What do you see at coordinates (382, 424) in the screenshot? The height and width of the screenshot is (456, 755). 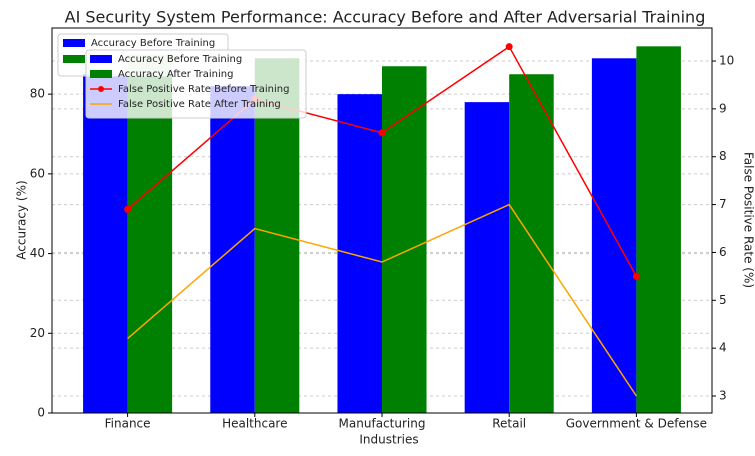 I see `x-tick-label: Manufacturing` at bounding box center [382, 424].